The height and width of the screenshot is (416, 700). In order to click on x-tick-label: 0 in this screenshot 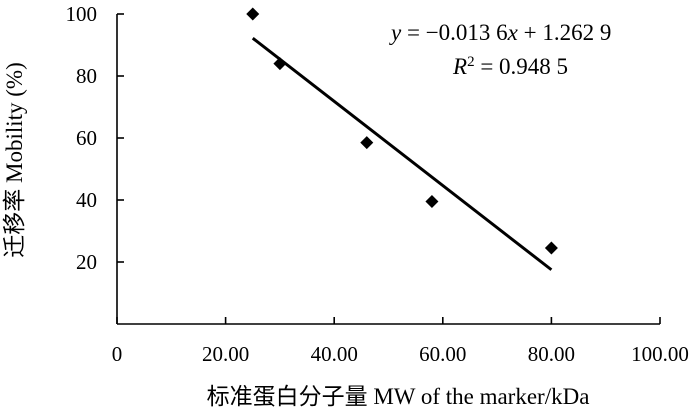, I will do `click(117, 354)`.